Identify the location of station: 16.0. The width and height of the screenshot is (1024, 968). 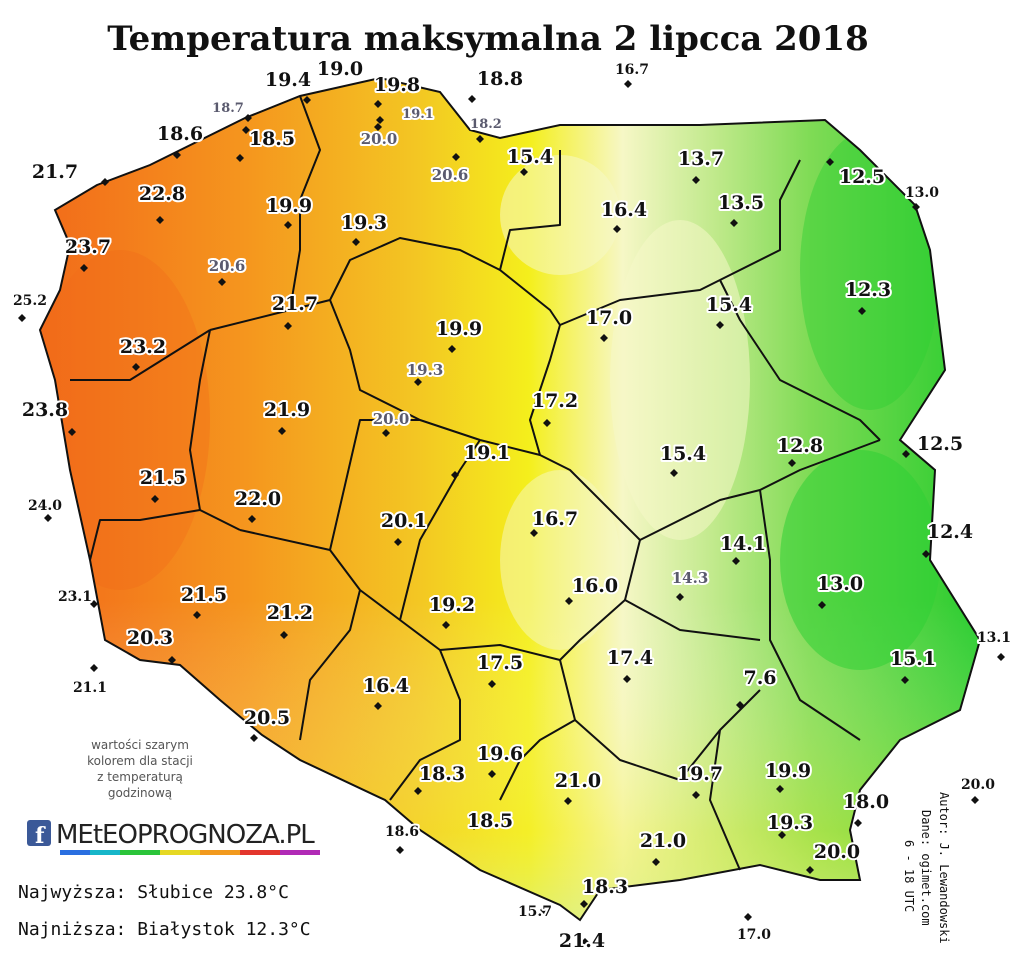
(592, 589).